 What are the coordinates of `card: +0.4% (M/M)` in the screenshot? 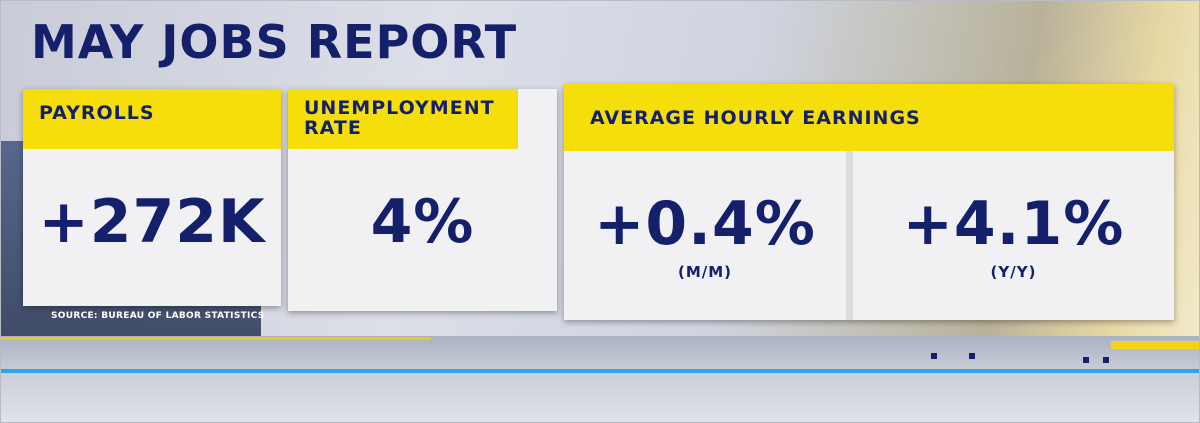 It's located at (705, 235).